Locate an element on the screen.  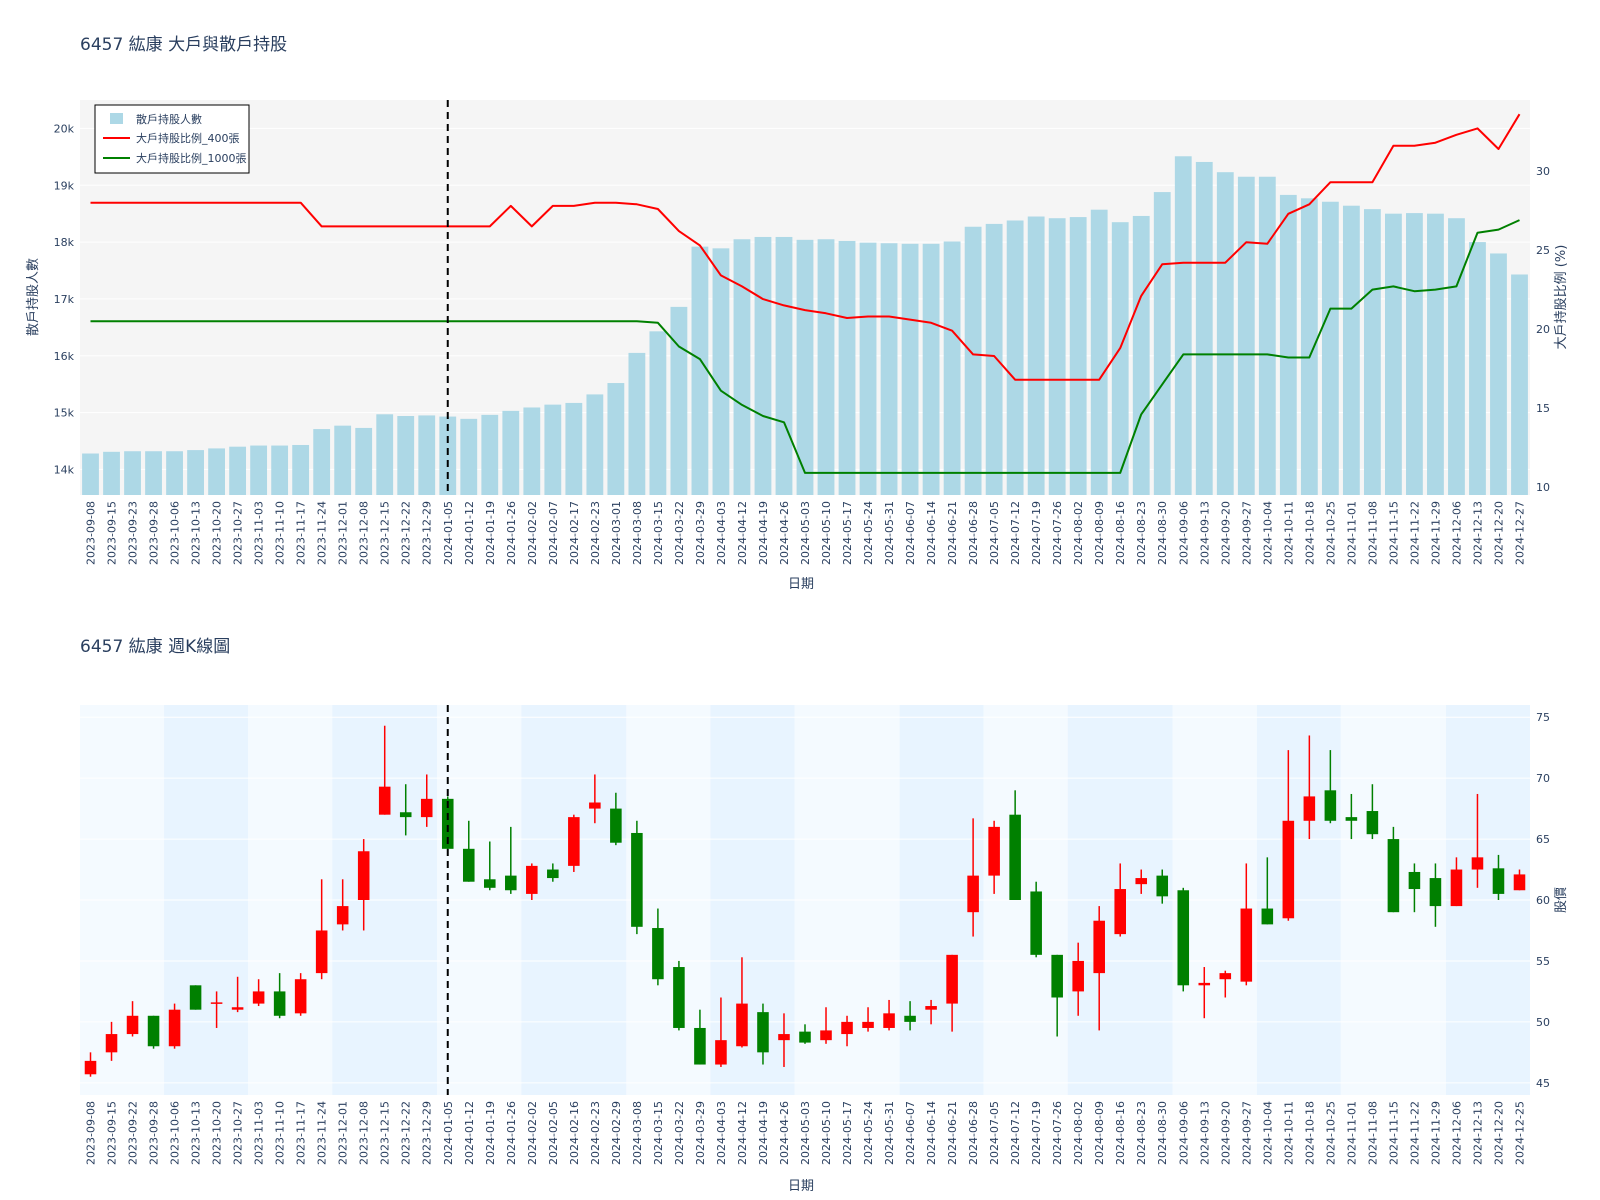
legend-item-1000: 大戶持股比例_1000張 is located at coordinates (175, 158).